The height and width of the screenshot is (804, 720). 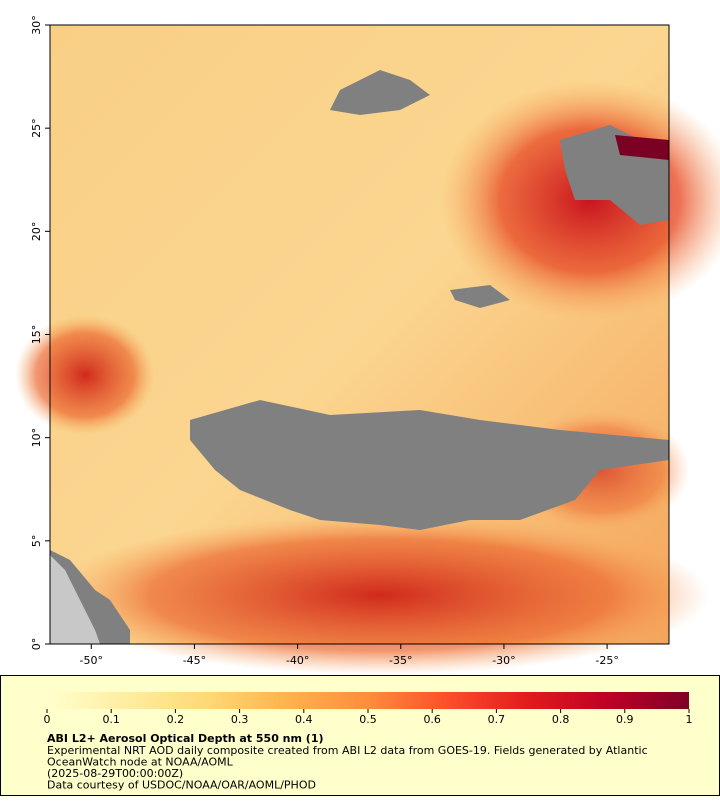 What do you see at coordinates (36, 128) in the screenshot?
I see `y-tick-label: 25°` at bounding box center [36, 128].